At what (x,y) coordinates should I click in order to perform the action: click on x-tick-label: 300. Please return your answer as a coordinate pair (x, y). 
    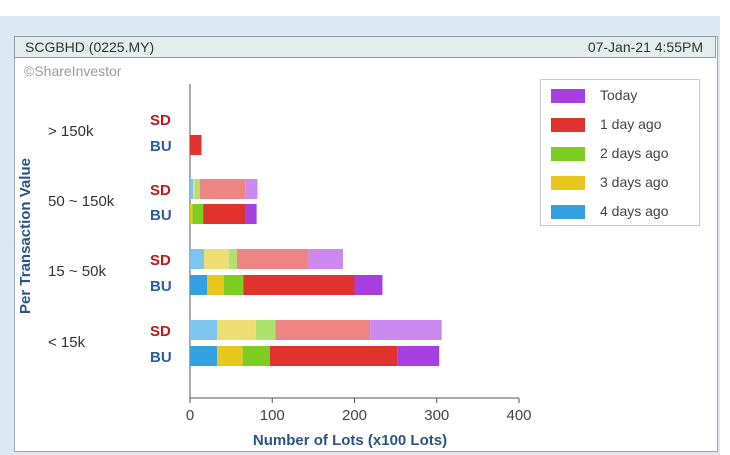
    Looking at the image, I should click on (436, 415).